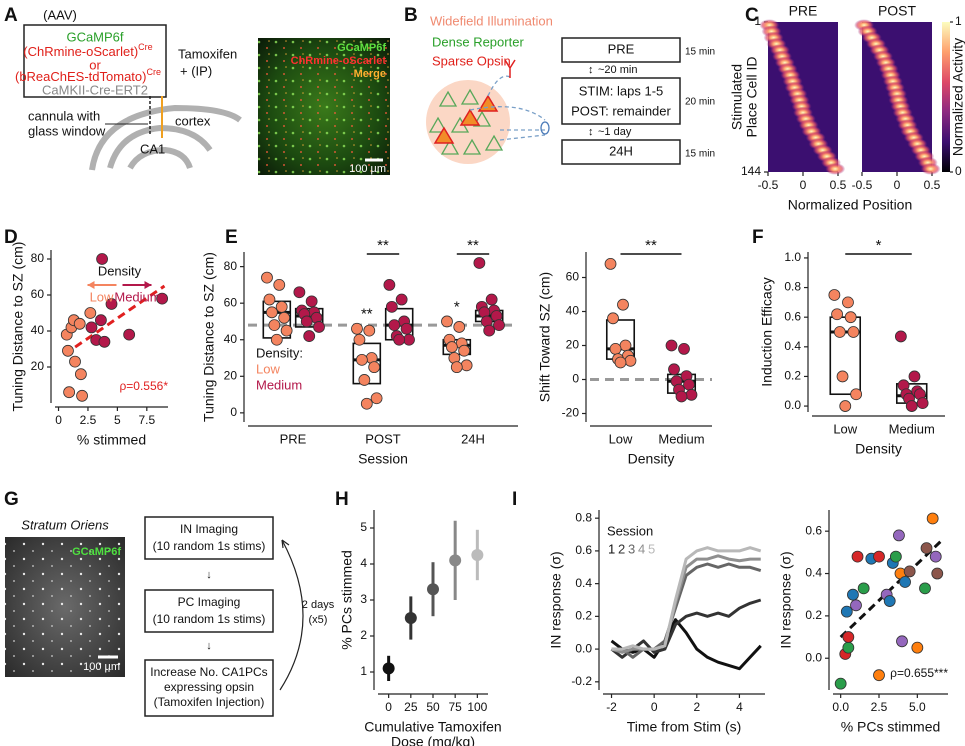 This screenshot has height=746, width=965. What do you see at coordinates (838, 185) in the screenshot?
I see `x-tick-label: 0.5` at bounding box center [838, 185].